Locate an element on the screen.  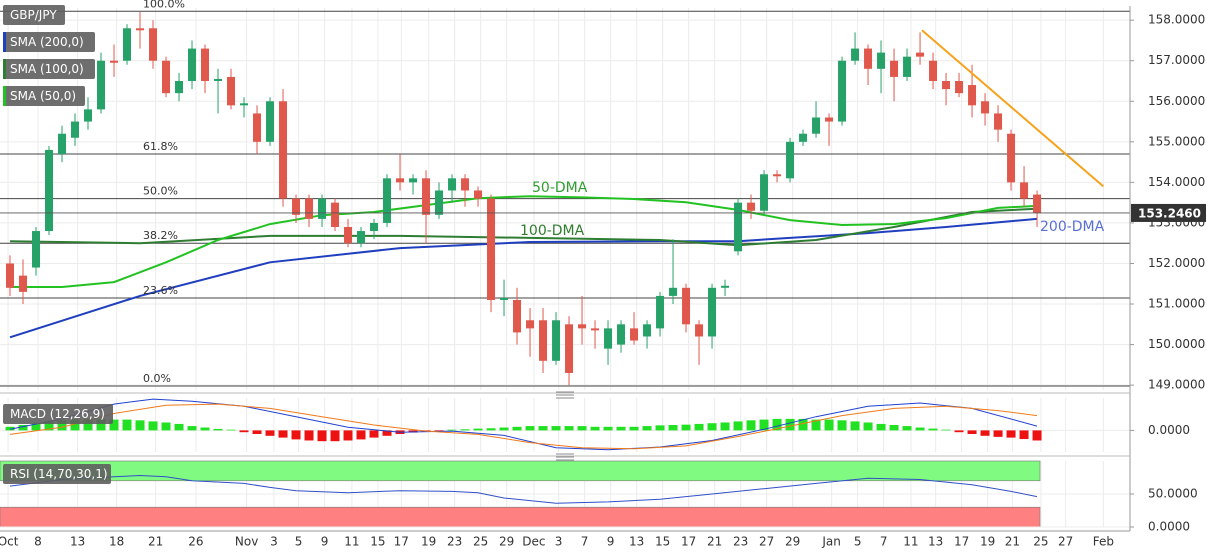
legend-label: RSI (14,70,30,1) is located at coordinates (59, 474).